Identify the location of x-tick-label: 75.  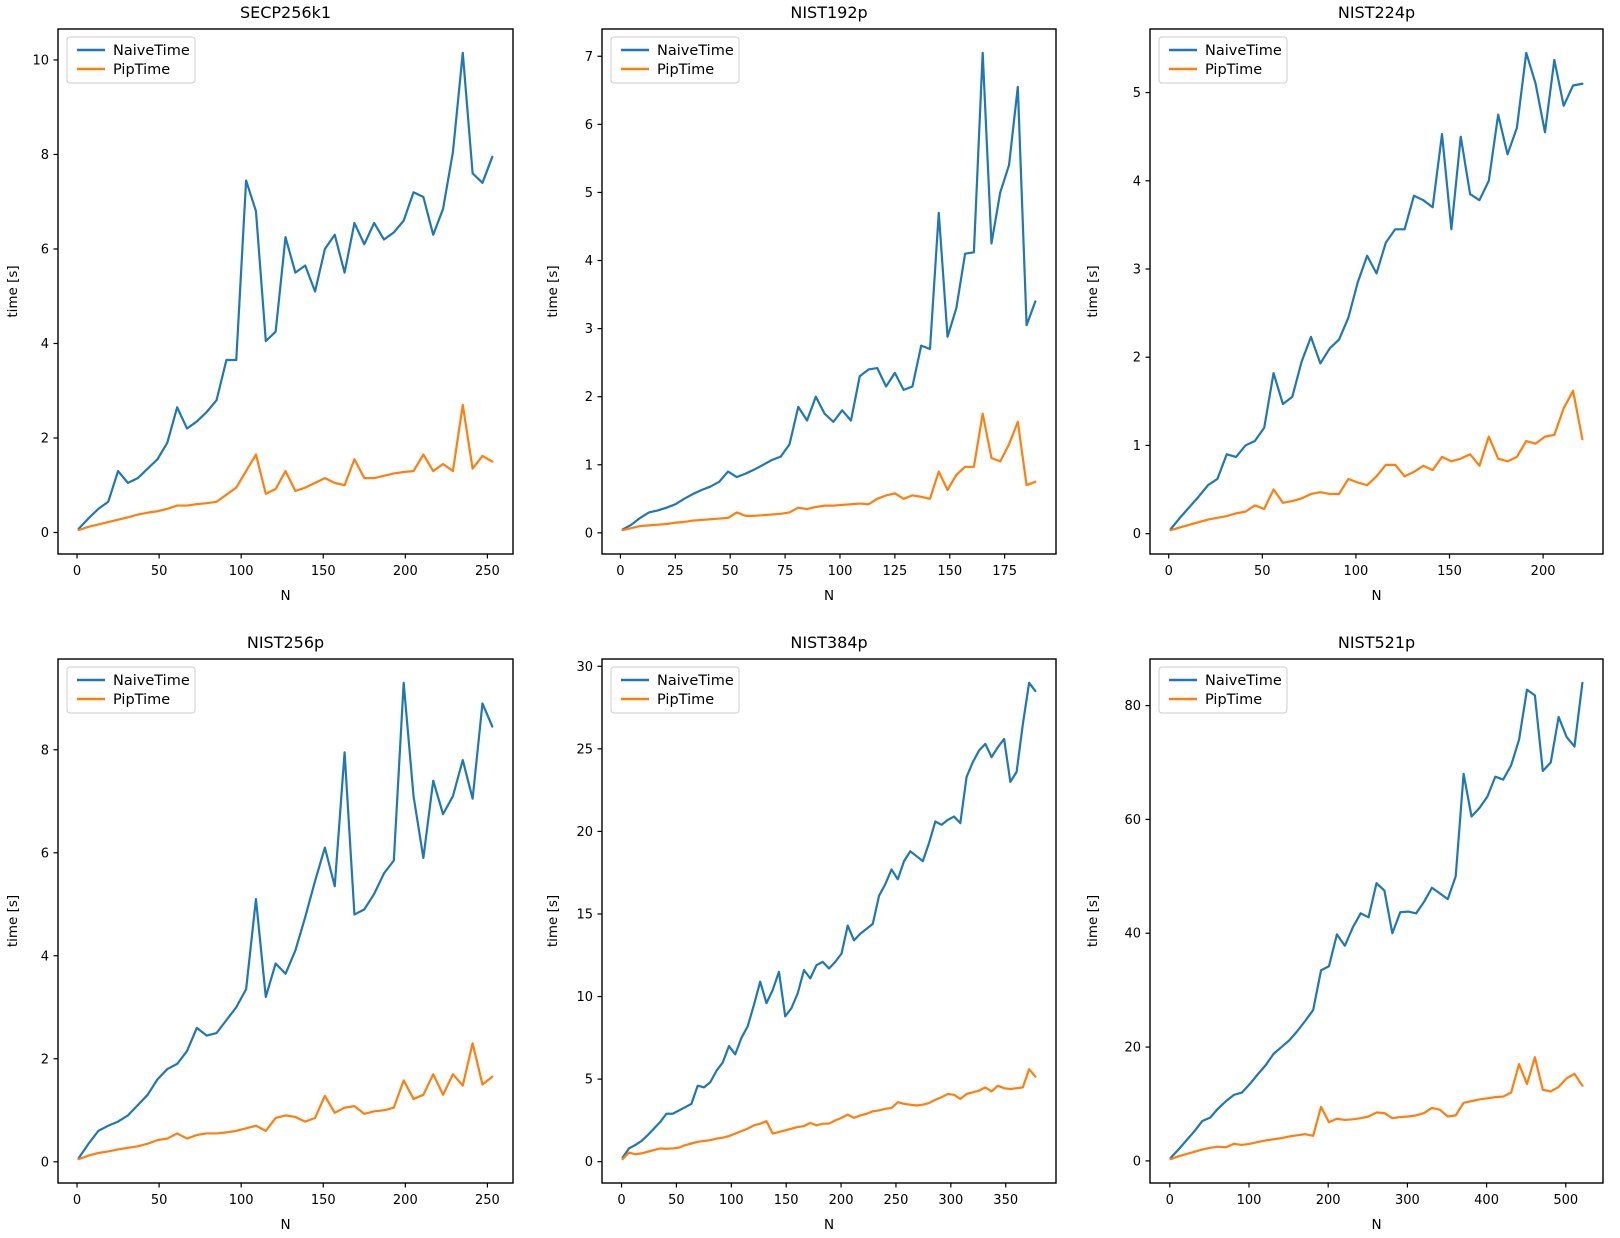
(785, 571).